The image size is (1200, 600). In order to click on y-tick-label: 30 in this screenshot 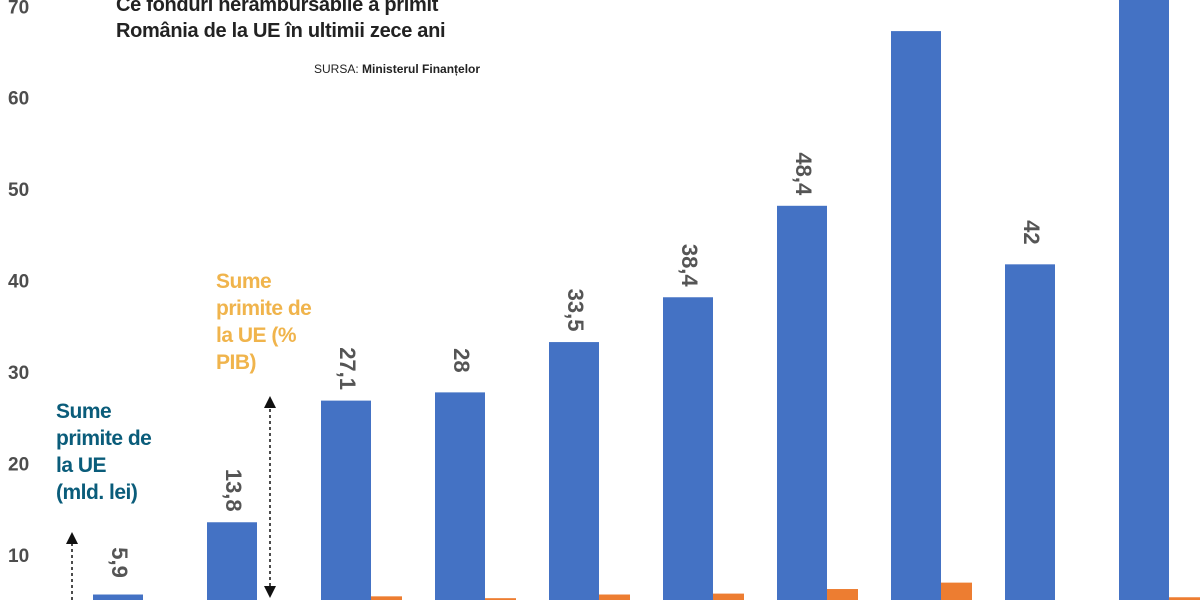, I will do `click(18, 373)`.